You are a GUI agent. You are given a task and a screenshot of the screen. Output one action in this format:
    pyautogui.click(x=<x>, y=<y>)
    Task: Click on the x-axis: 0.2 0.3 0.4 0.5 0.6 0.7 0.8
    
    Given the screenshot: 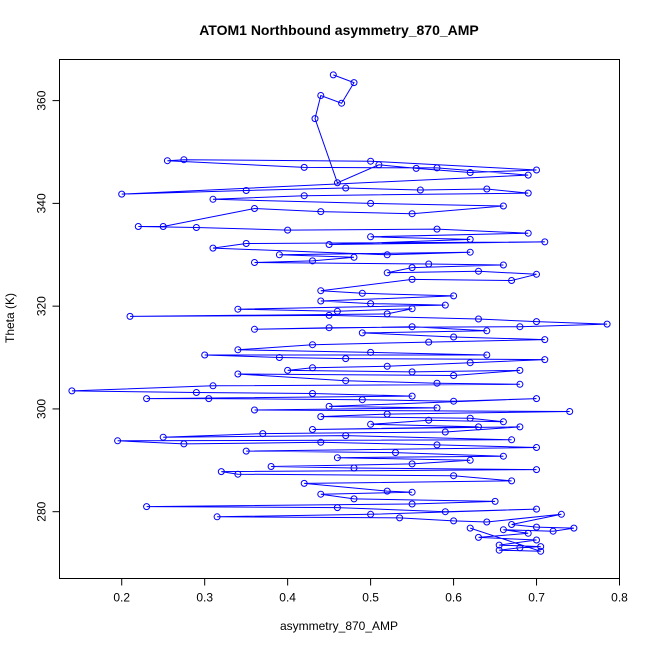 What is the action you would take?
    pyautogui.click(x=370, y=591)
    